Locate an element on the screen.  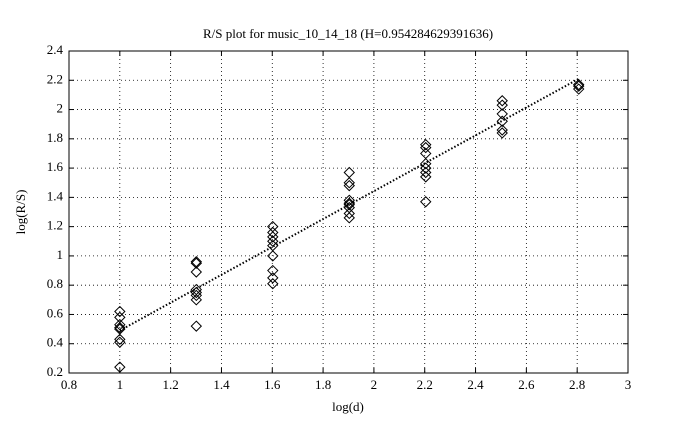
y-tick-label: 2.2 is located at coordinates (55, 78).